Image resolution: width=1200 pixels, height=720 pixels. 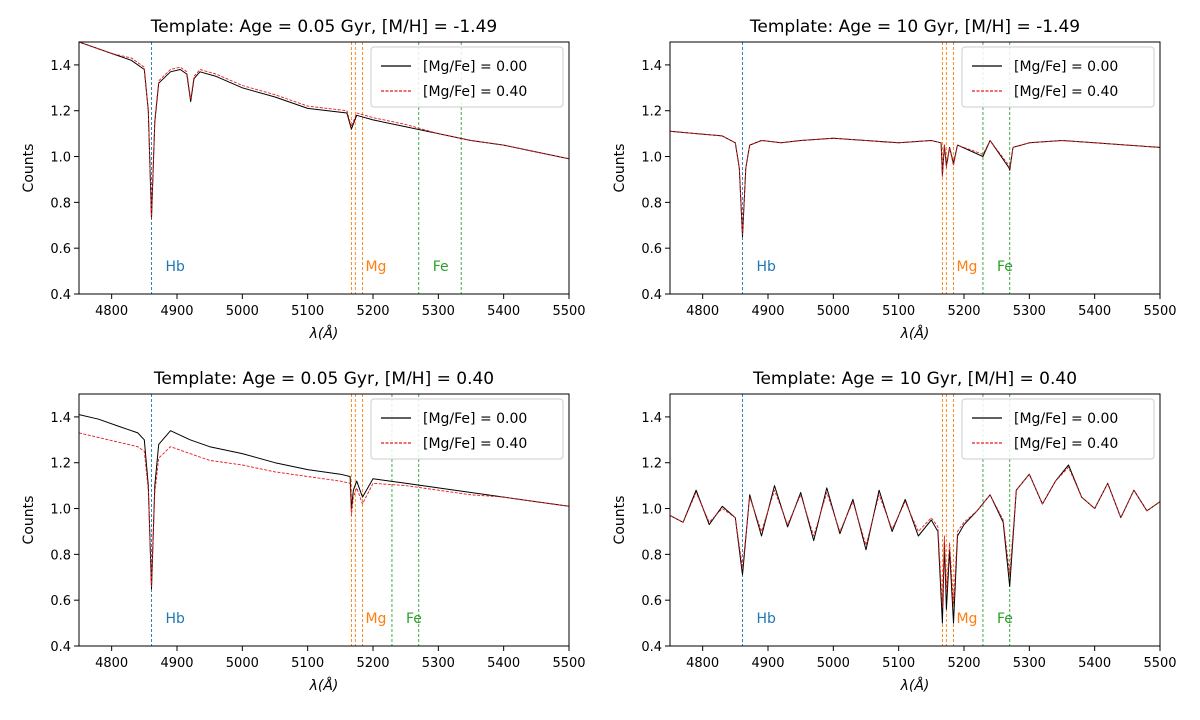 I want to click on chart-title: Template: Age = 0.05 Gyr, [M/H] = -1.49, so click(x=323, y=27).